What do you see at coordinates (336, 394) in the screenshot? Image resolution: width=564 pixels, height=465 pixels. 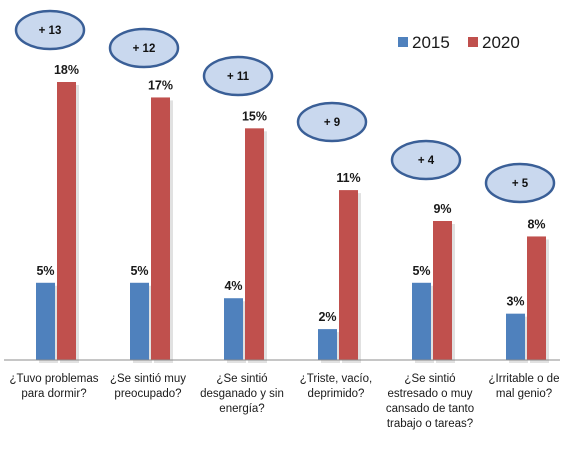 I see `category-label-line: deprimido?` at bounding box center [336, 394].